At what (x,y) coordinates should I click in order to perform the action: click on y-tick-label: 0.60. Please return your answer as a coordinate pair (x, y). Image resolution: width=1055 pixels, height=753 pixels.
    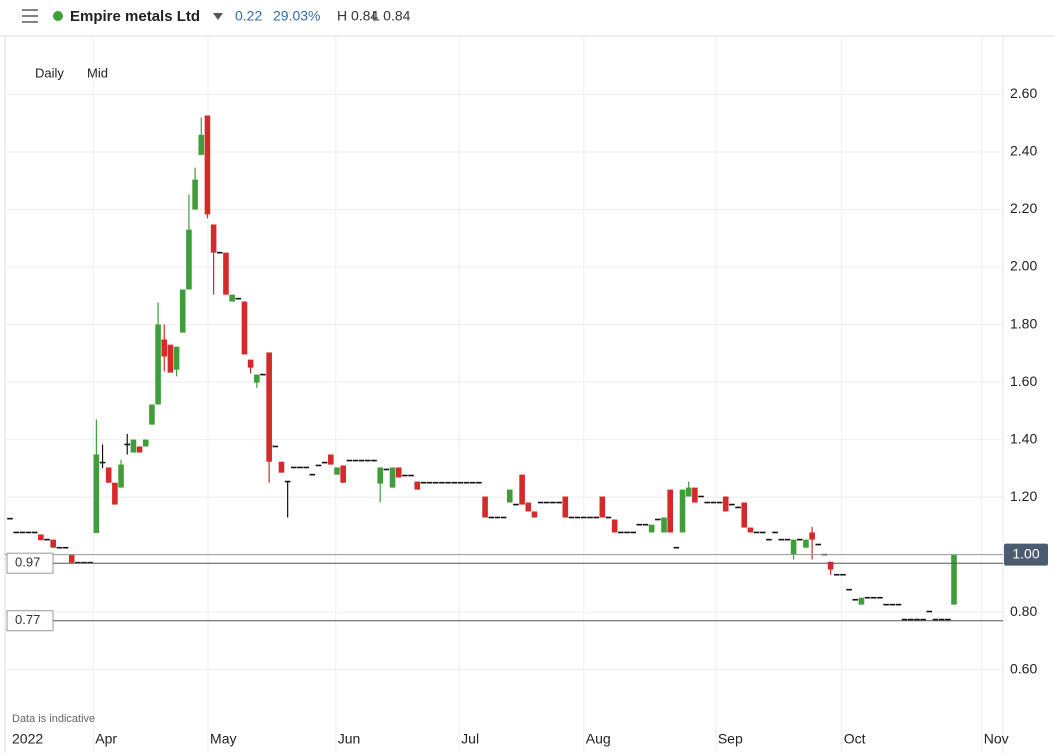
    Looking at the image, I should click on (1023, 668).